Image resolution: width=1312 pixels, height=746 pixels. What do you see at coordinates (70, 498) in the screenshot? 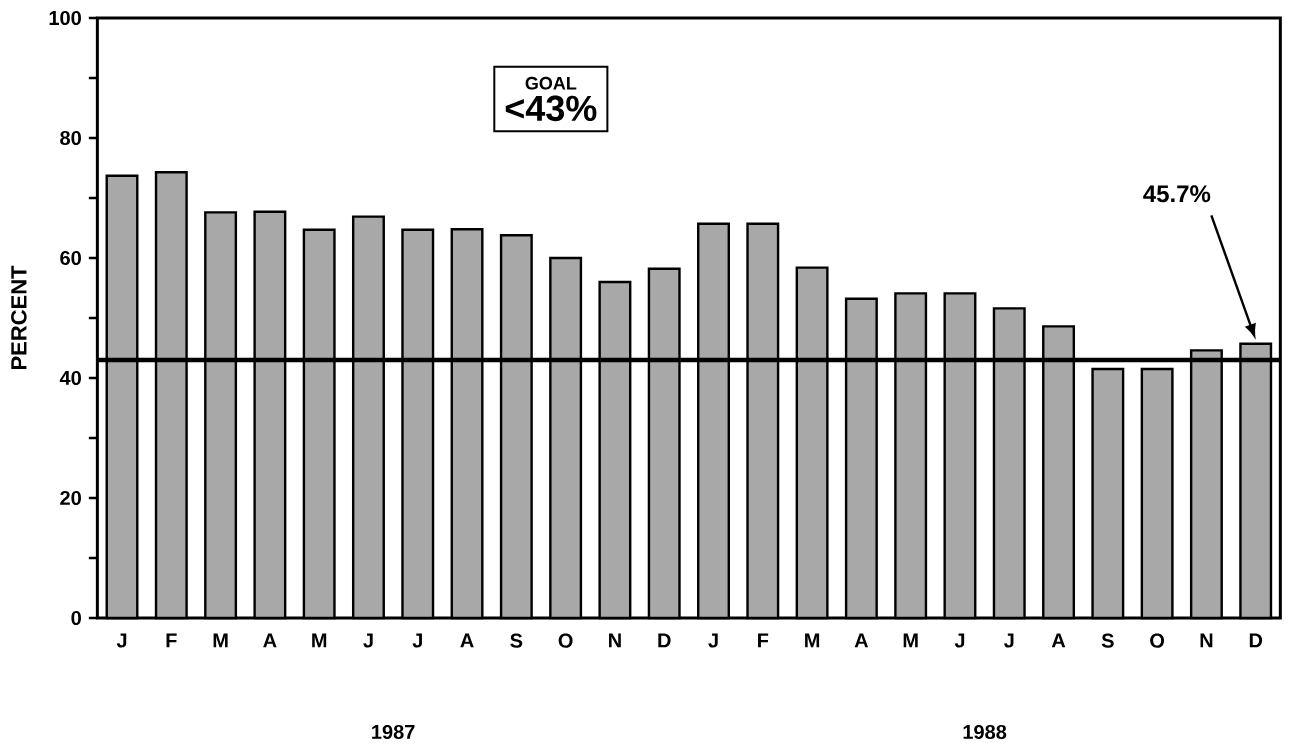
I see `y-tick-label: 20` at bounding box center [70, 498].